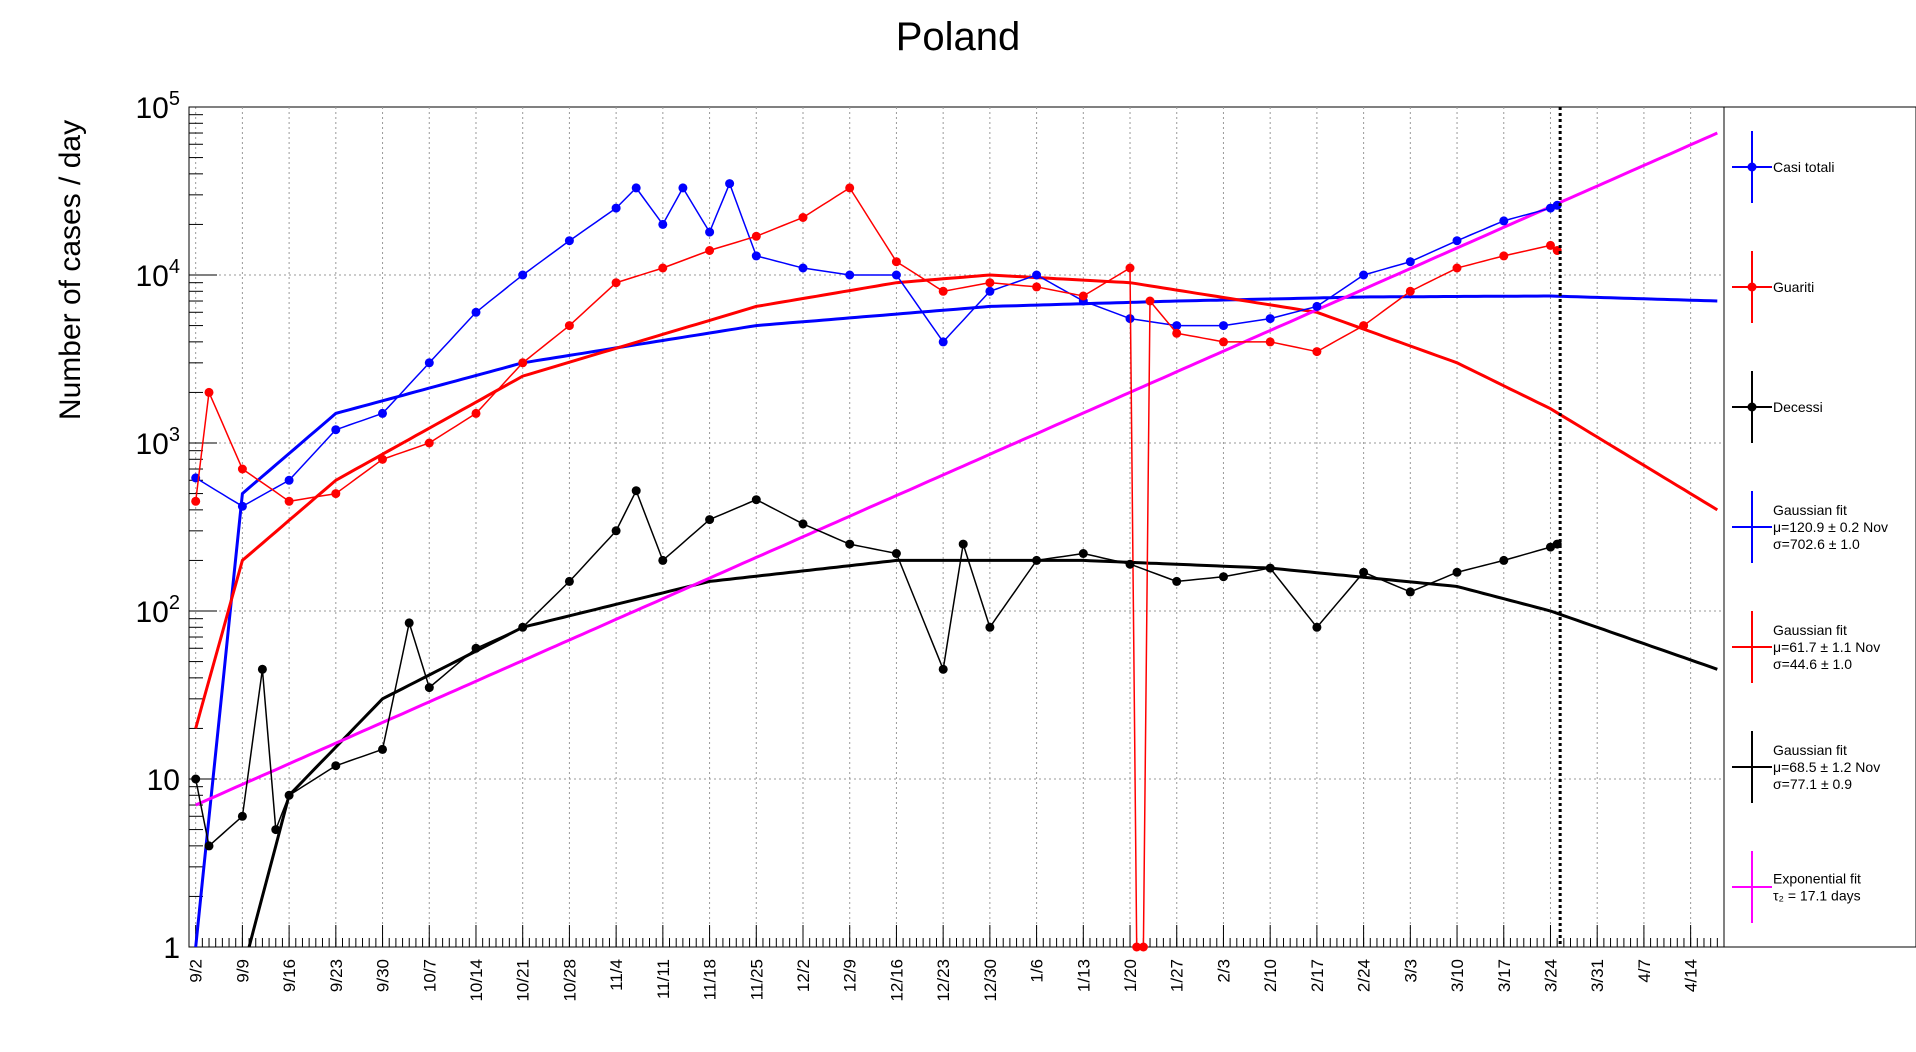 Image resolution: width=1916 pixels, height=1052 pixels. Describe the element at coordinates (476, 980) in the screenshot. I see `x-tick-label: 10/14` at that location.